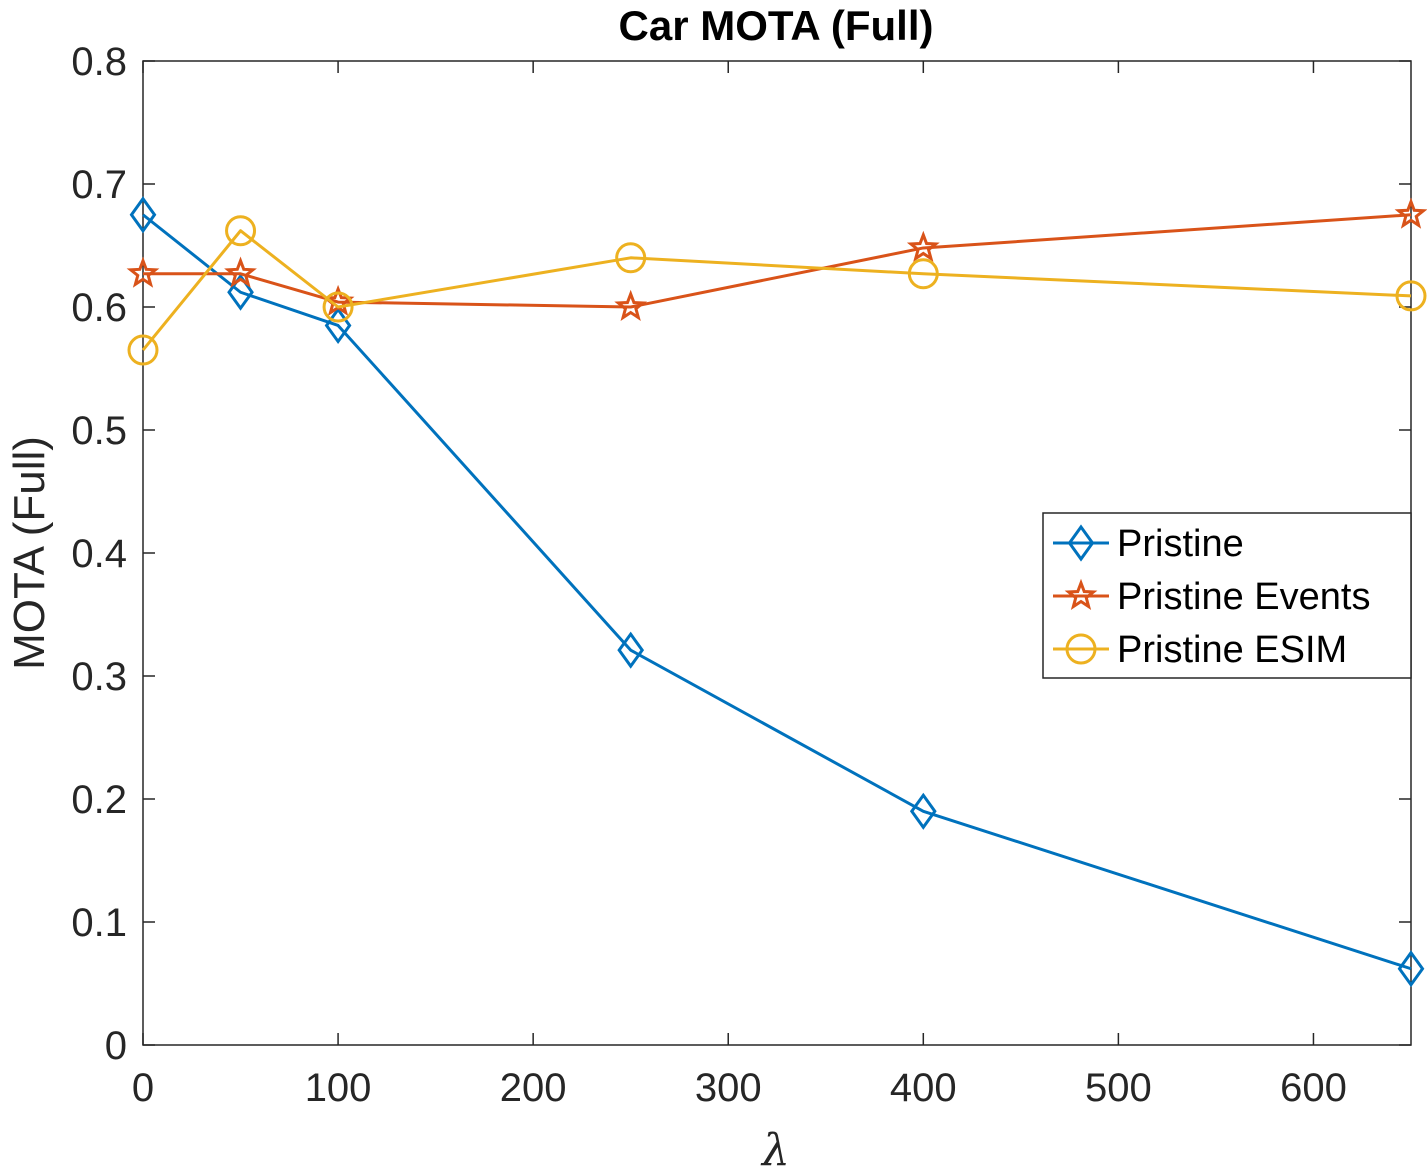 This screenshot has height=1172, width=1427. What do you see at coordinates (99, 62) in the screenshot?
I see `y-tick-label: 0.8` at bounding box center [99, 62].